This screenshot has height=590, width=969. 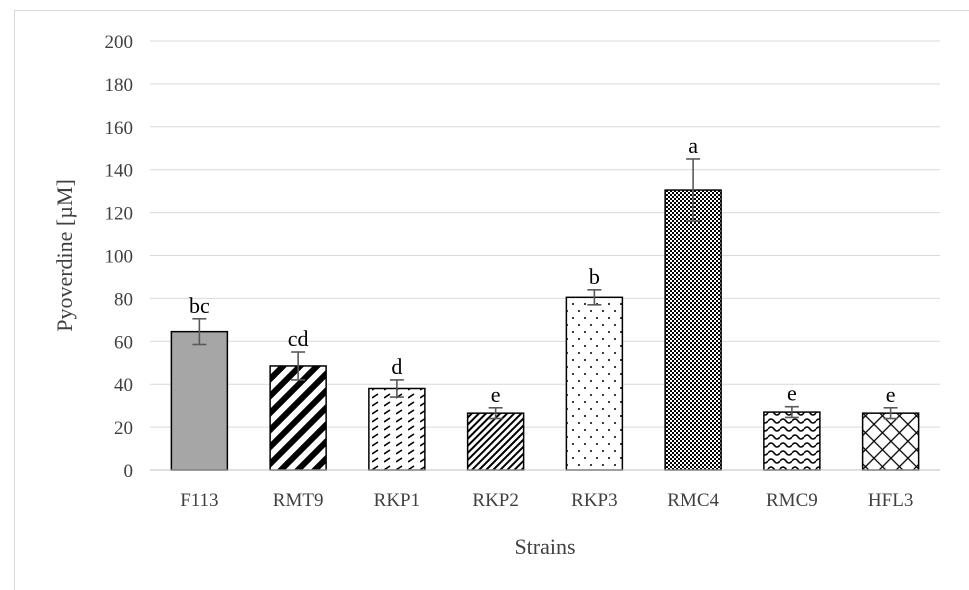 I want to click on y-tick-label: 100, so click(x=119, y=257).